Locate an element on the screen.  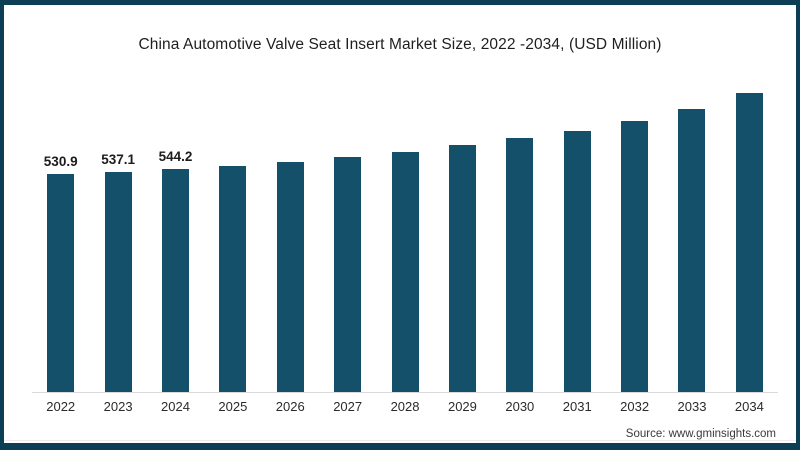
bar-slot-2022: 530.9 is located at coordinates (60, 236).